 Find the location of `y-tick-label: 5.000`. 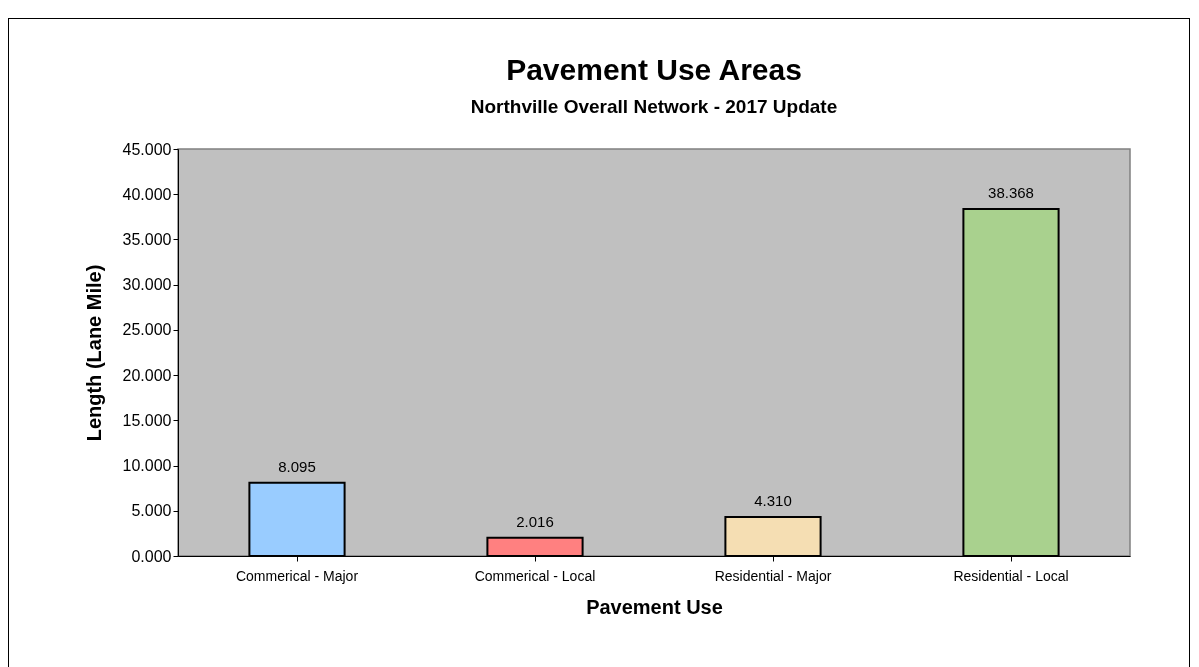

y-tick-label: 5.000 is located at coordinates (151, 511).